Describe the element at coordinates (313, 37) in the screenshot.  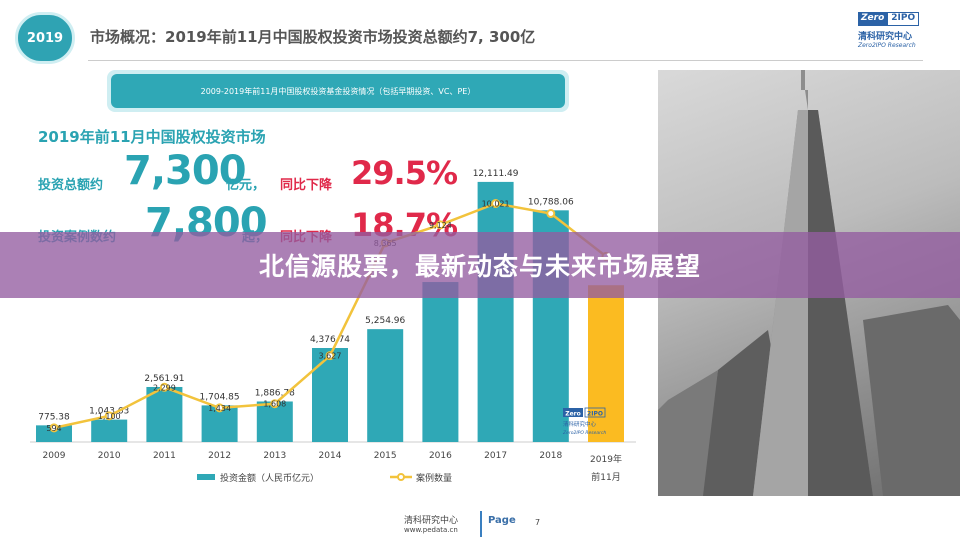
I see `page-title: 市场概况：2019年前11月中国股权投资市场投资总额约7, 300亿` at that location.